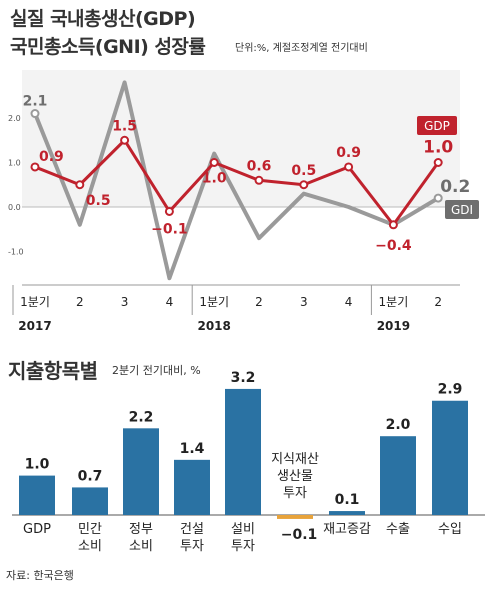 The image size is (500, 592). What do you see at coordinates (301, 48) in the screenshot?
I see `unit-note: 단위:%, 계절조정계열 전기대비` at bounding box center [301, 48].